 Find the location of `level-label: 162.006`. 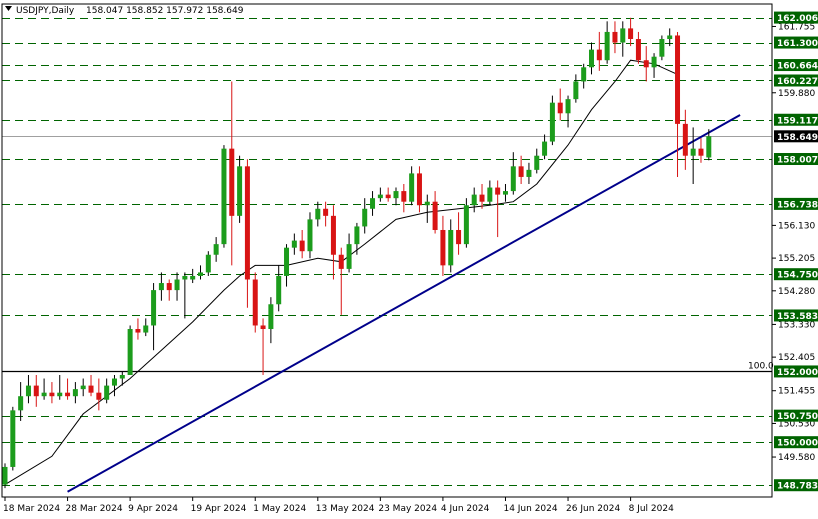

level-label: 162.006 is located at coordinates (796, 17).